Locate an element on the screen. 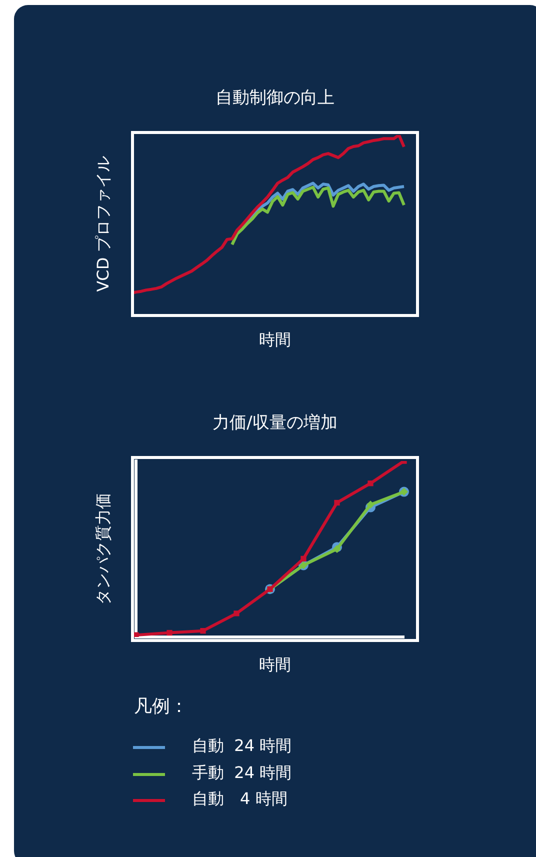 Image resolution: width=536 pixels, height=857 pixels. legend-label: 手動 24 時間 is located at coordinates (242, 773).